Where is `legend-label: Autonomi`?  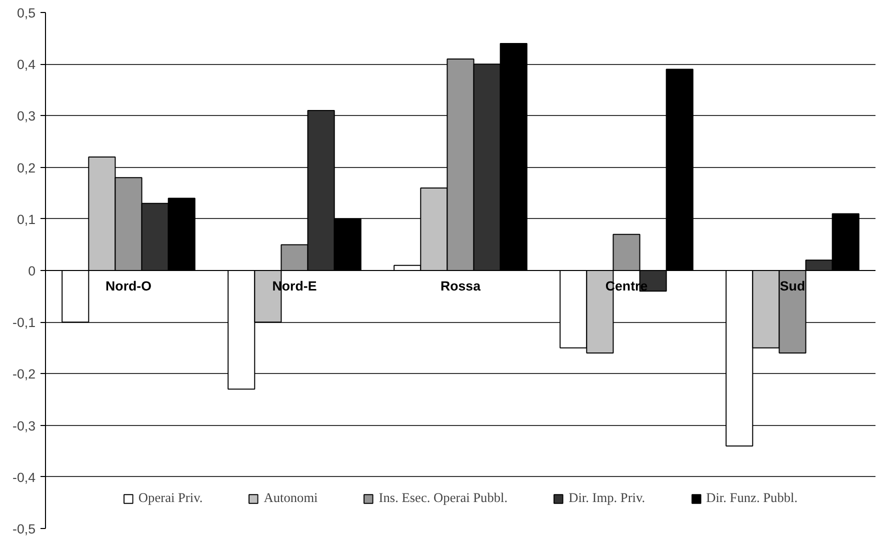
legend-label: Autonomi is located at coordinates (291, 498).